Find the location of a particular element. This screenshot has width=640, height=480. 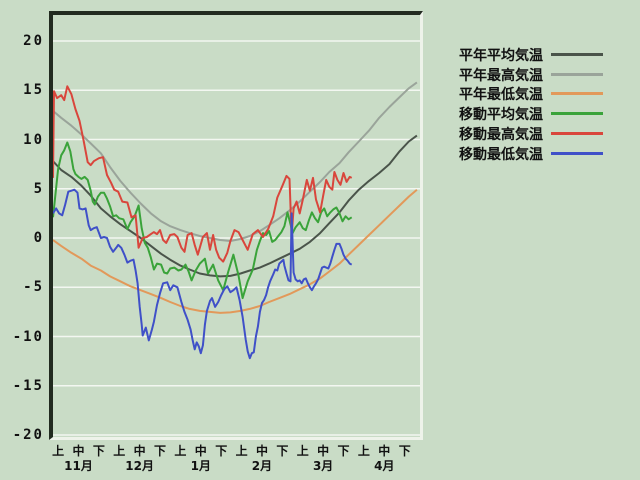

legend-item: 平年最高気温 is located at coordinates (534, 74).